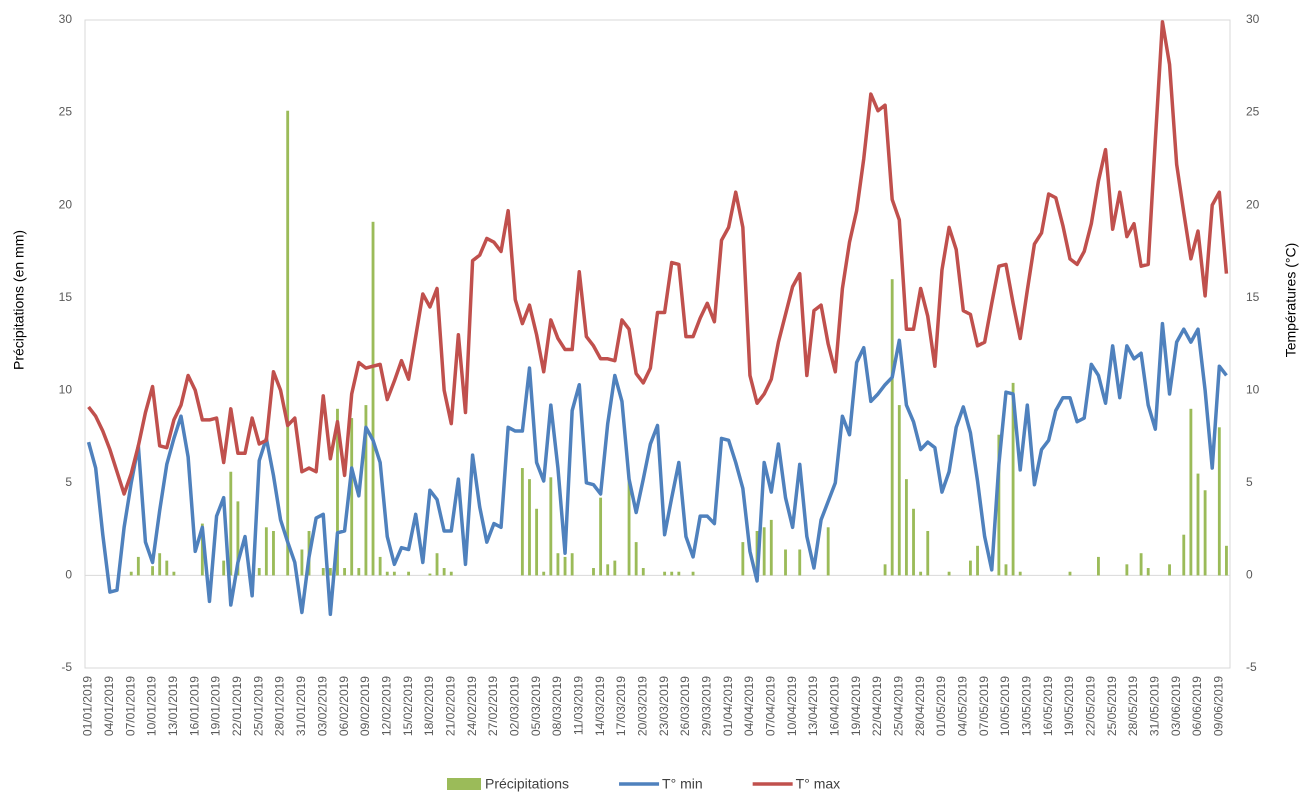  What do you see at coordinates (493, 706) in the screenshot?
I see `x-tick-label: 27/02/2019` at bounding box center [493, 706].